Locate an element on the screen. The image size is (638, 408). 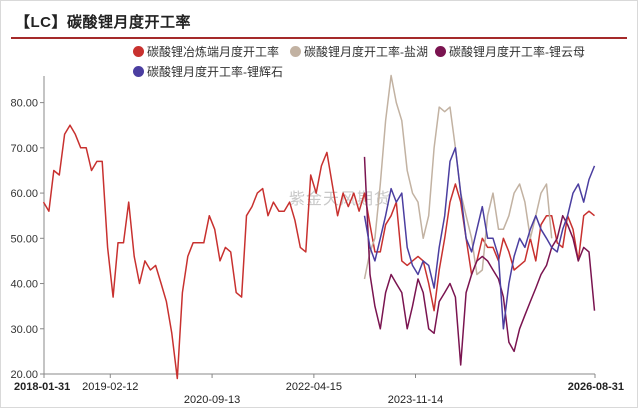
legend-item-spodumene: 碳酸锂月度开工率-锂辉石 is located at coordinates (208, 71).